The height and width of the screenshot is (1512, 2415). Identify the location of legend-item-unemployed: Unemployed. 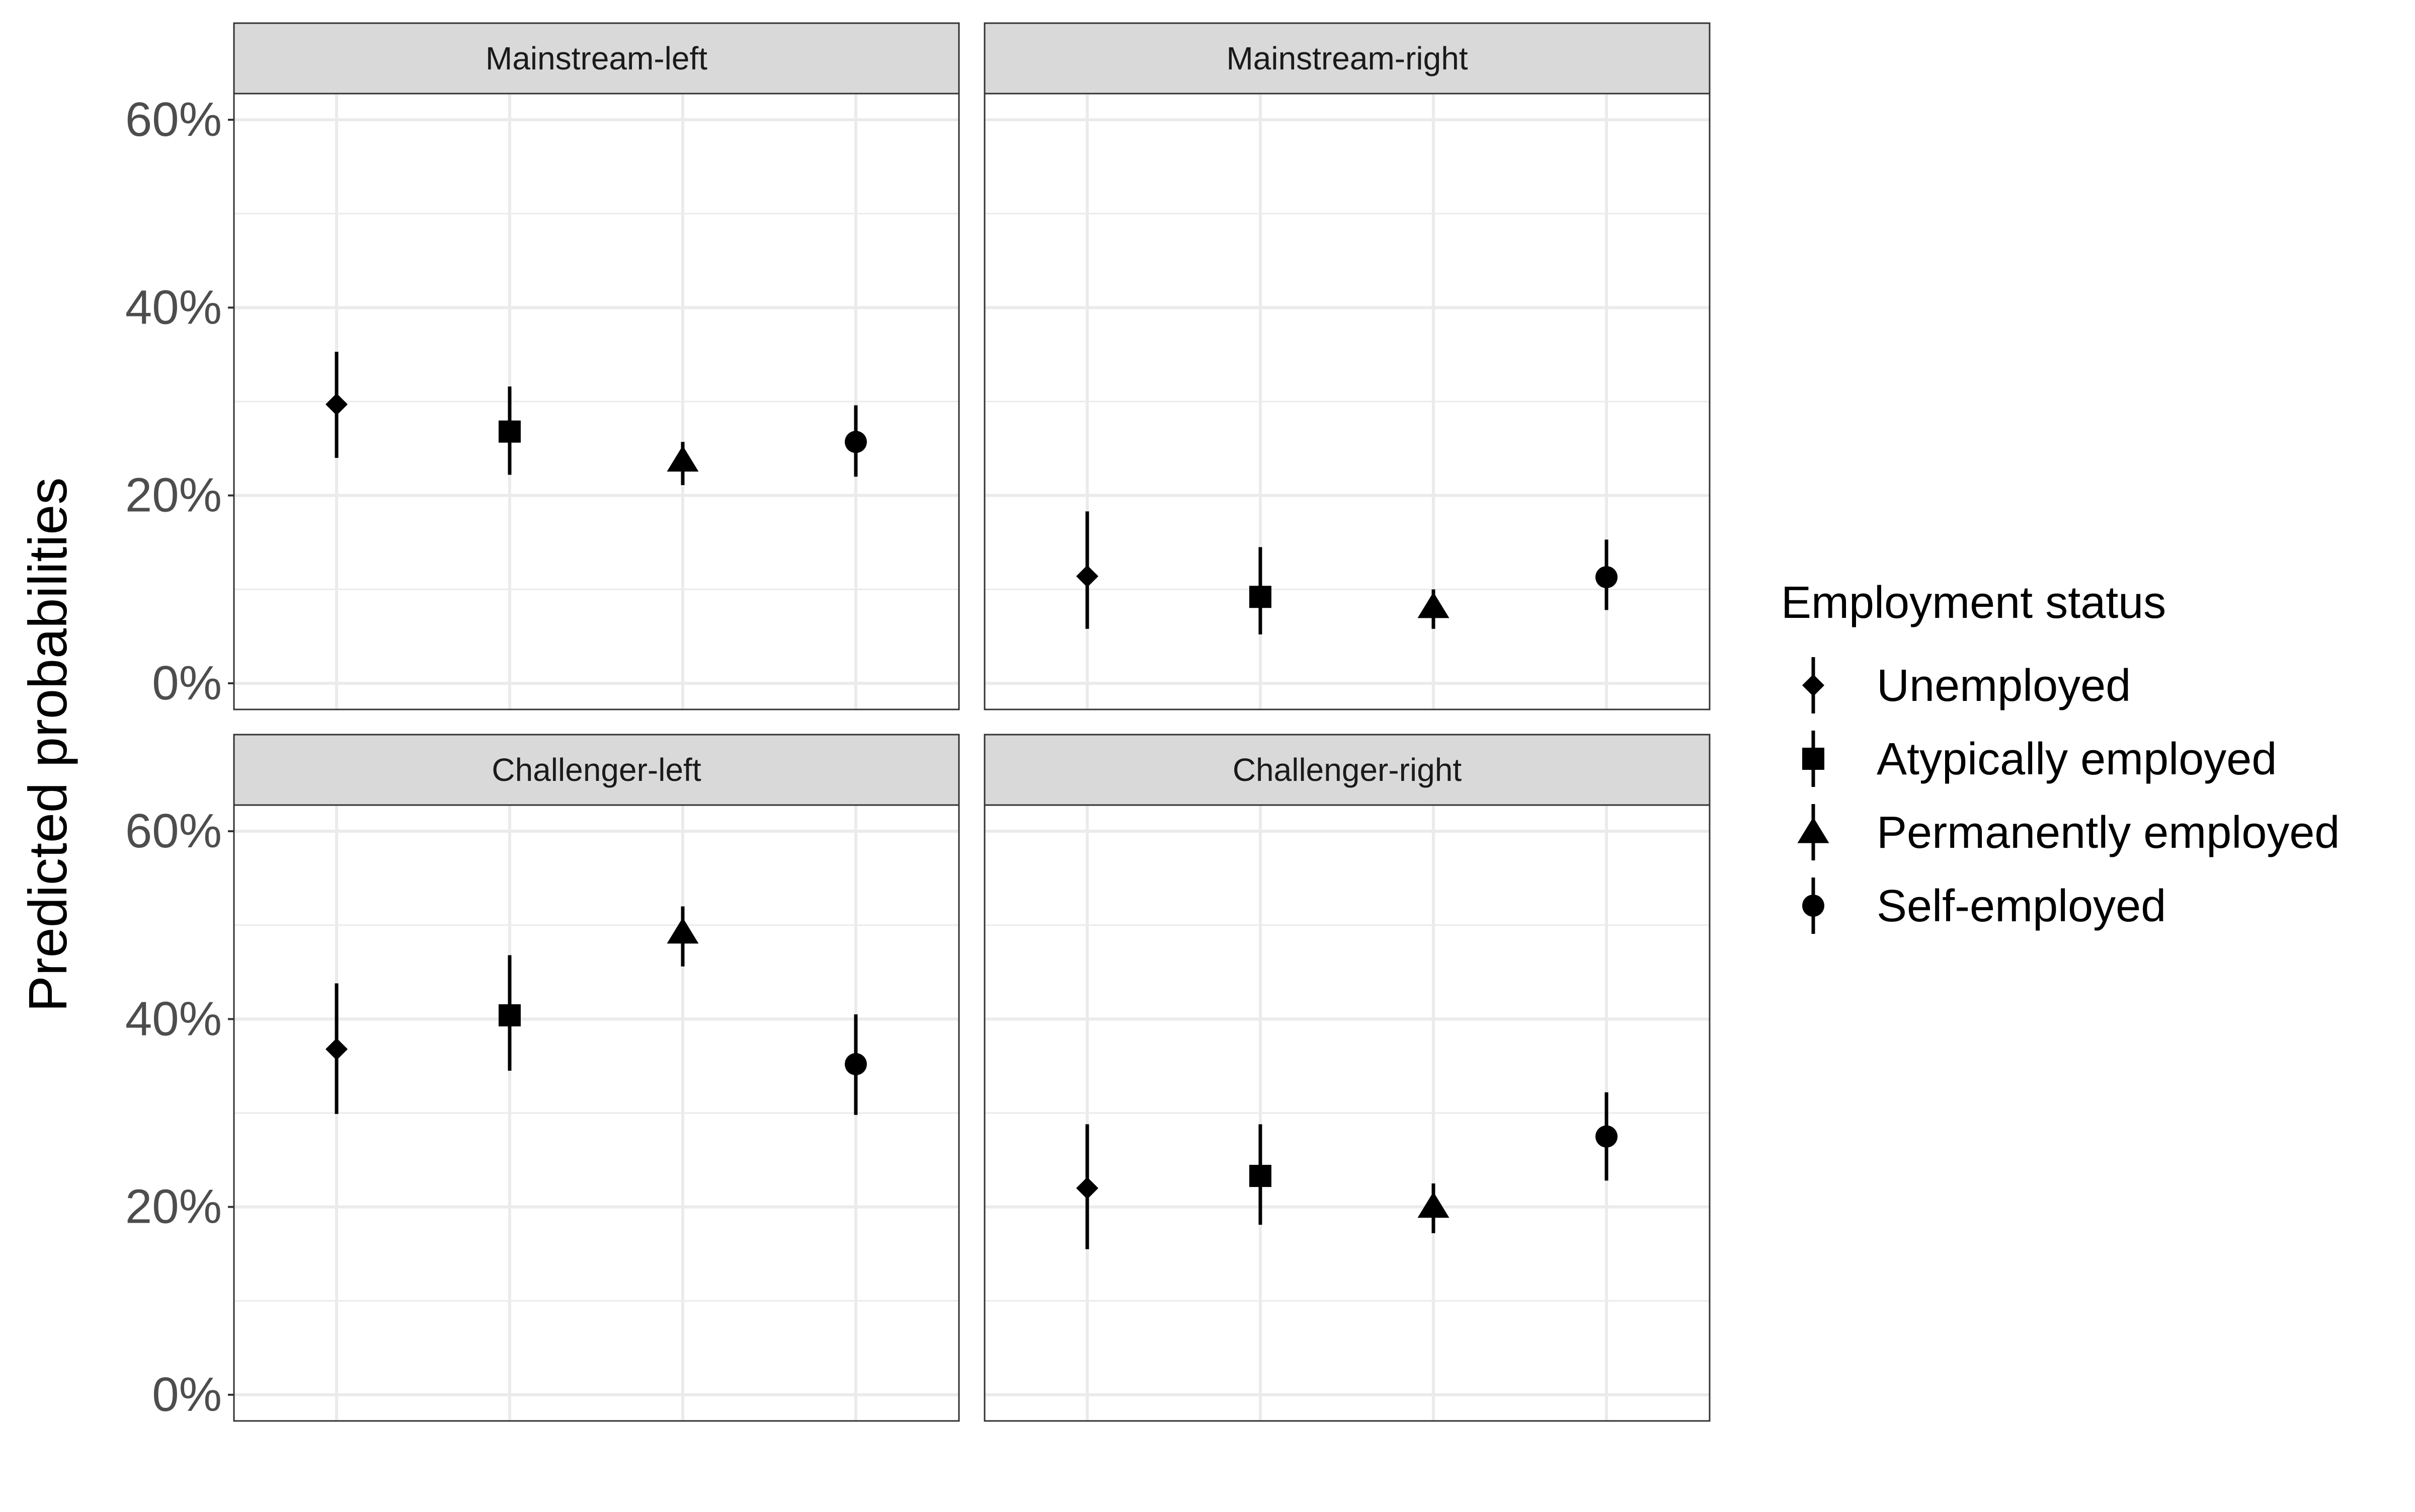
(1966, 685).